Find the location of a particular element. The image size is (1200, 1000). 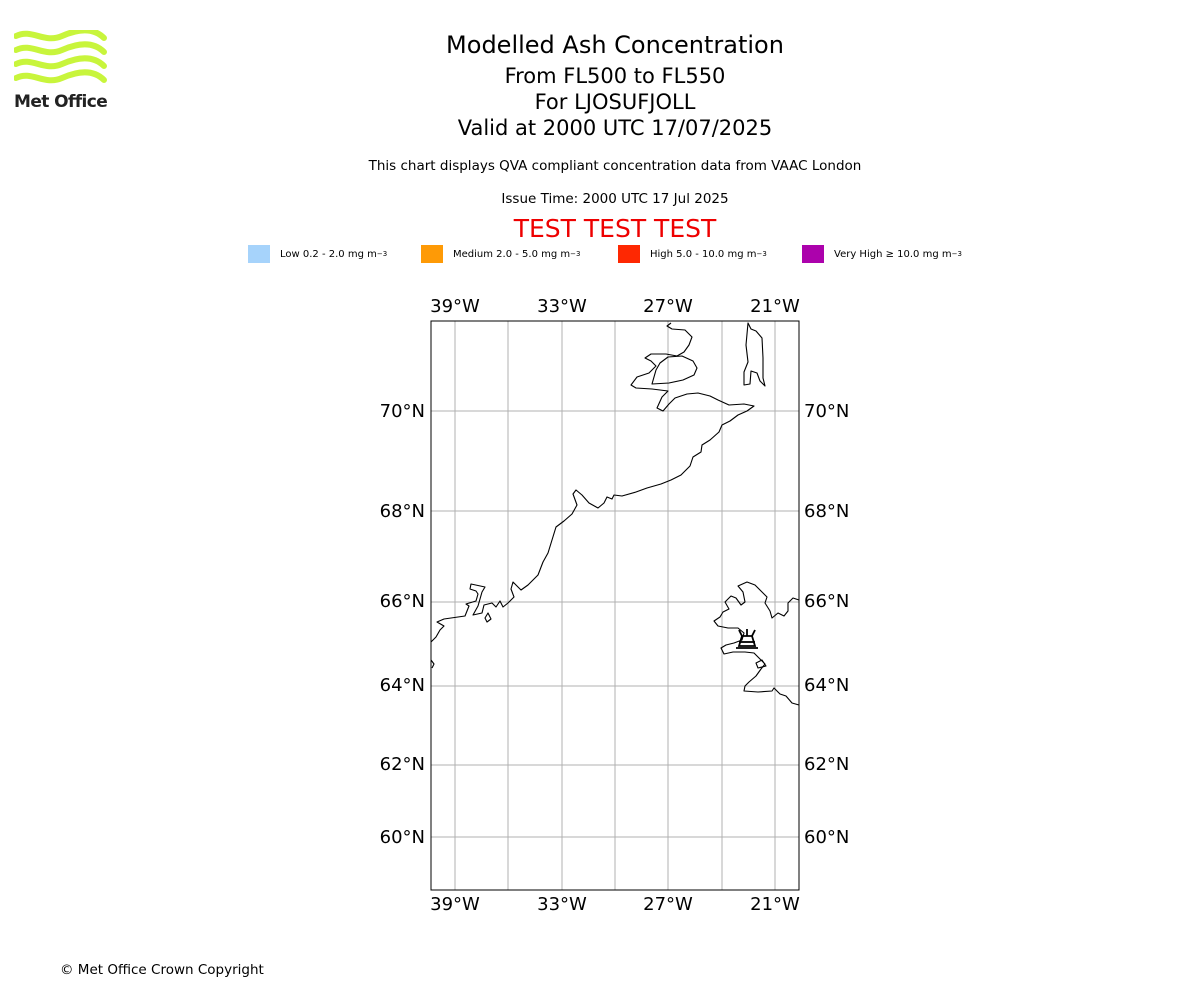

lon-label-top: 27°W is located at coordinates (668, 306).